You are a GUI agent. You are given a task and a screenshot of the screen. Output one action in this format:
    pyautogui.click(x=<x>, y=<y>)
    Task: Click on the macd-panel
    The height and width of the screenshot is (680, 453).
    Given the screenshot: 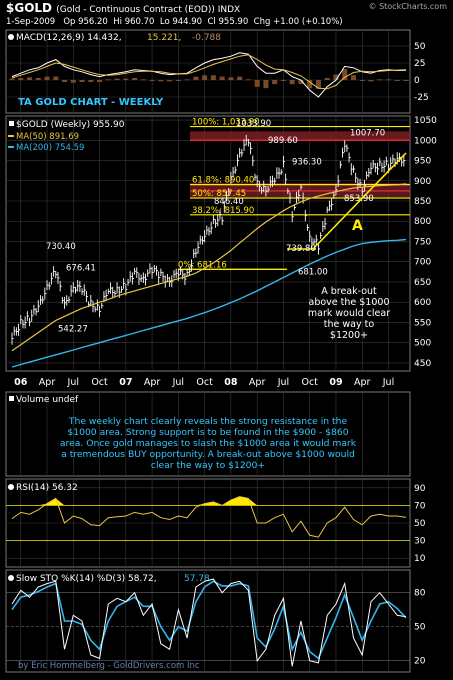 What is the action you would take?
    pyautogui.click(x=208, y=71)
    